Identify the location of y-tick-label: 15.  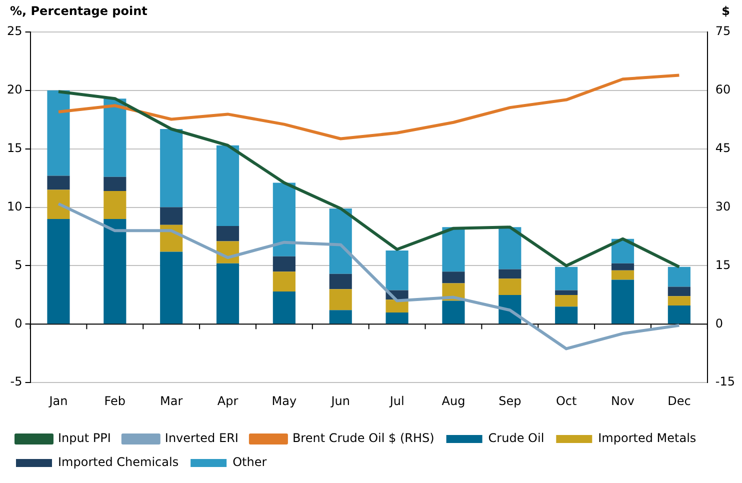
(14, 147).